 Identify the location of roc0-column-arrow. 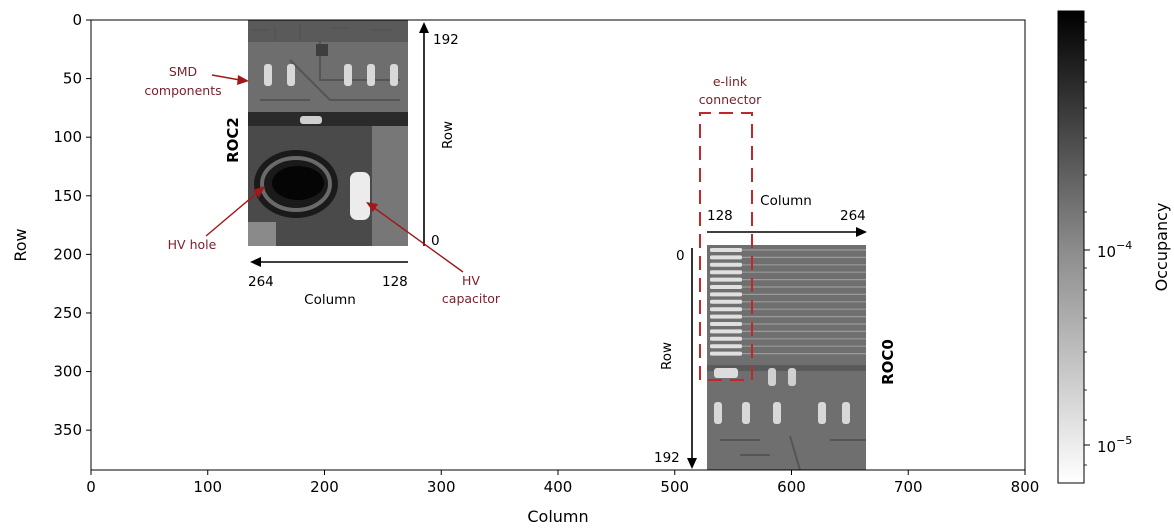
(787, 232).